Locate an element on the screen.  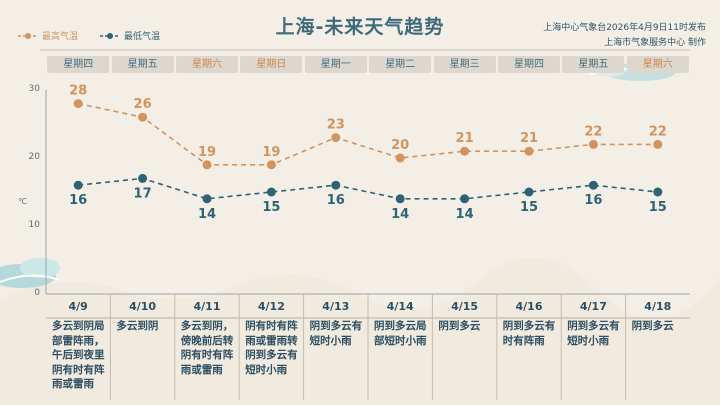
description-line: 多云到阴 is located at coordinates (137, 326).